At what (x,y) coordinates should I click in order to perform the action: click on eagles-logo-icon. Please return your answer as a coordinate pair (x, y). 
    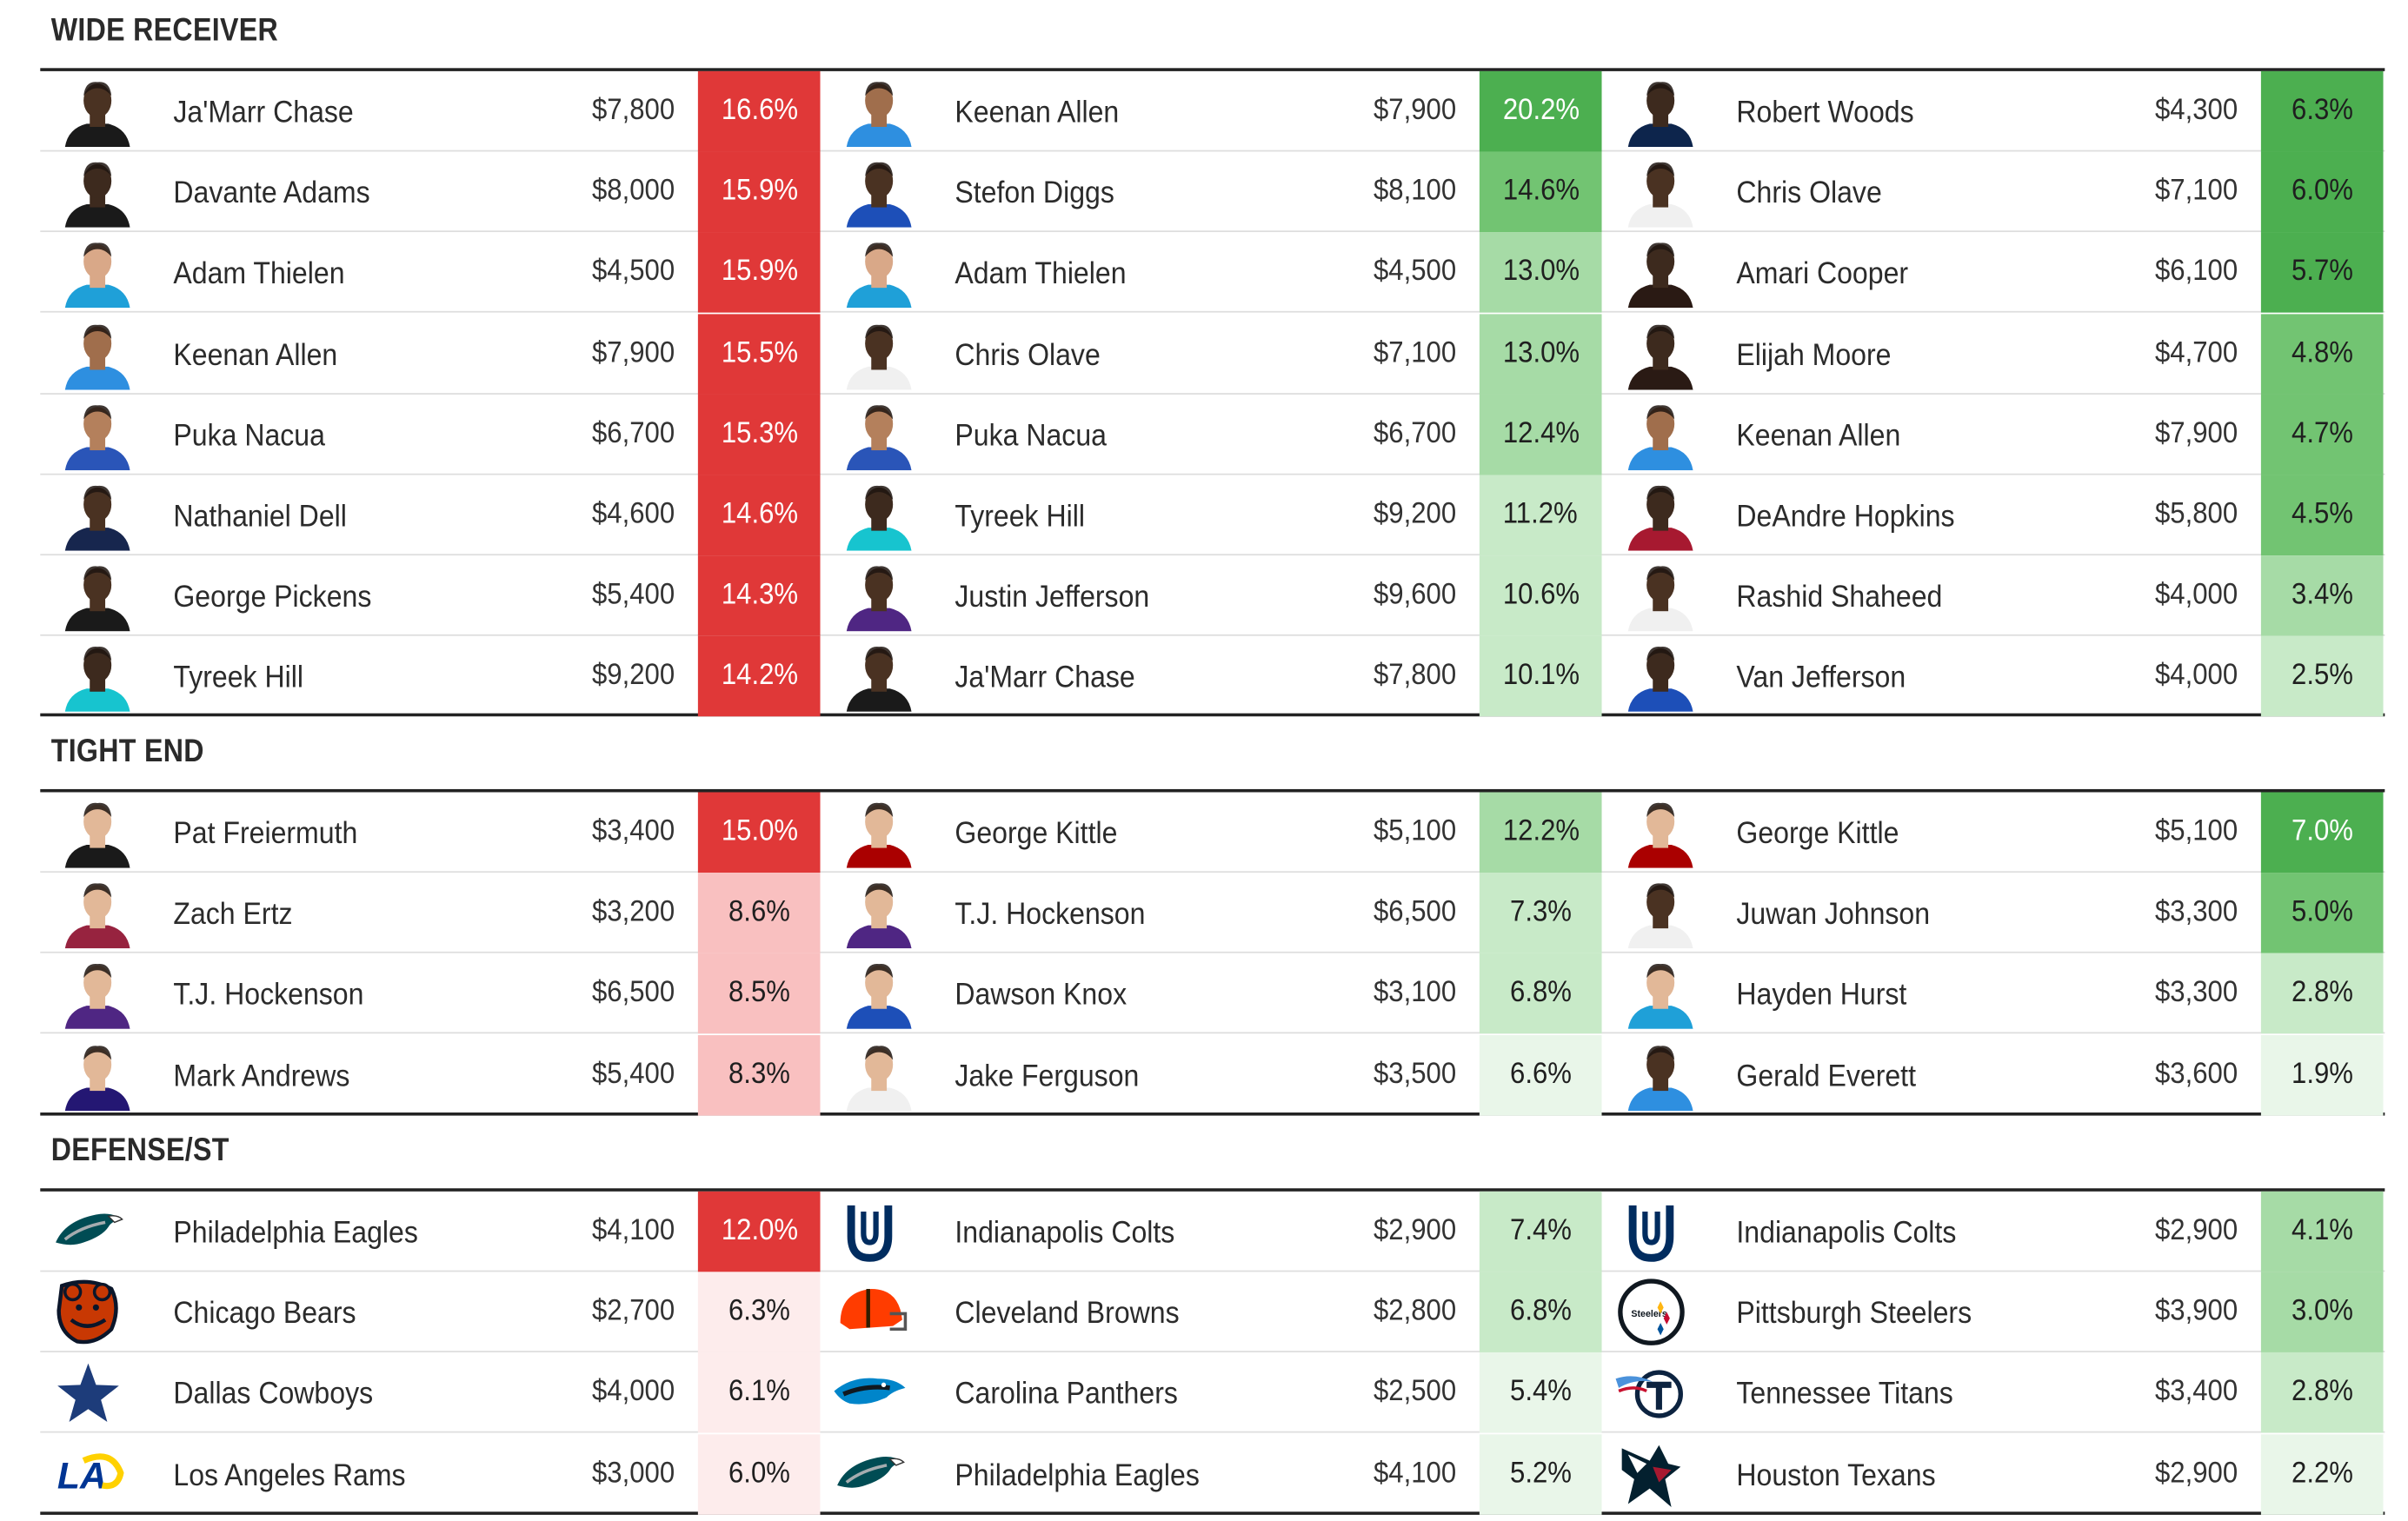
    Looking at the image, I should click on (88, 1231).